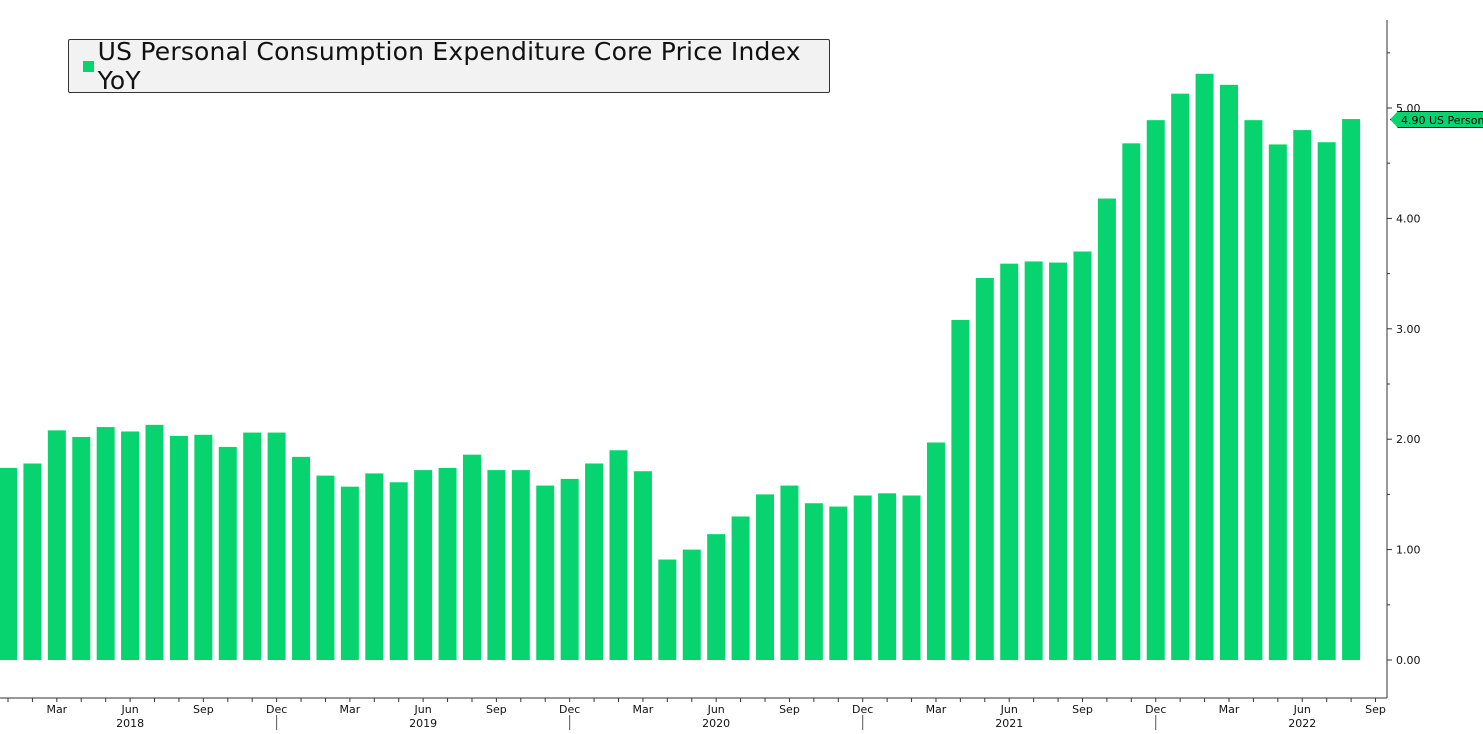 The image size is (1483, 734). I want to click on y-tick-label: 4.00, so click(1408, 218).